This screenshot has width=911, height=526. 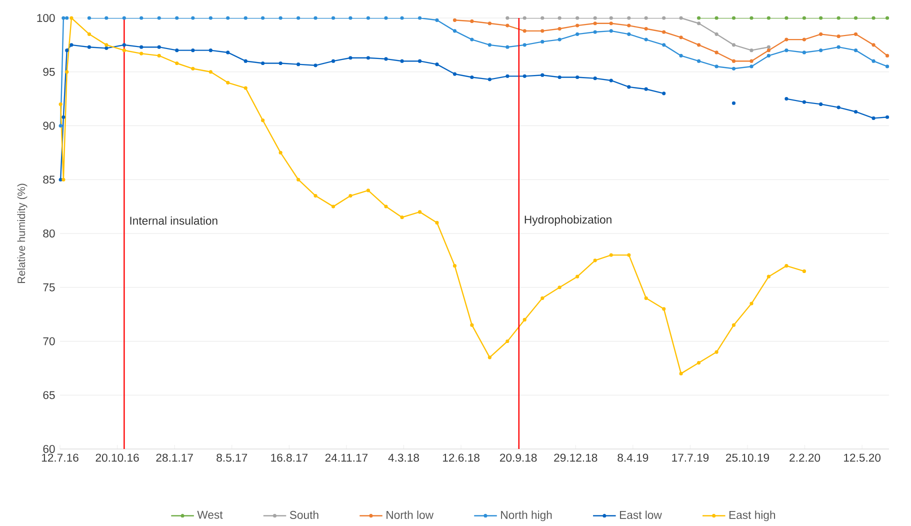 What do you see at coordinates (46, 18) in the screenshot?
I see `y-tick-label: 100` at bounding box center [46, 18].